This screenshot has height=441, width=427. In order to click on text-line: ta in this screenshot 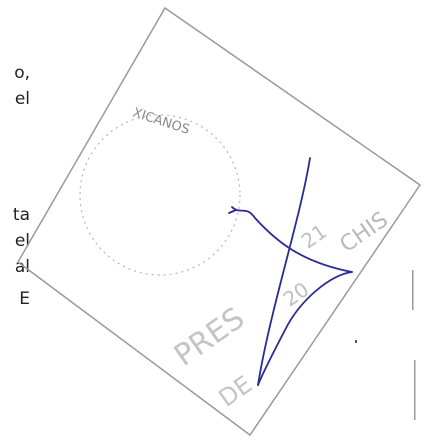, I will do `click(21, 215)`.